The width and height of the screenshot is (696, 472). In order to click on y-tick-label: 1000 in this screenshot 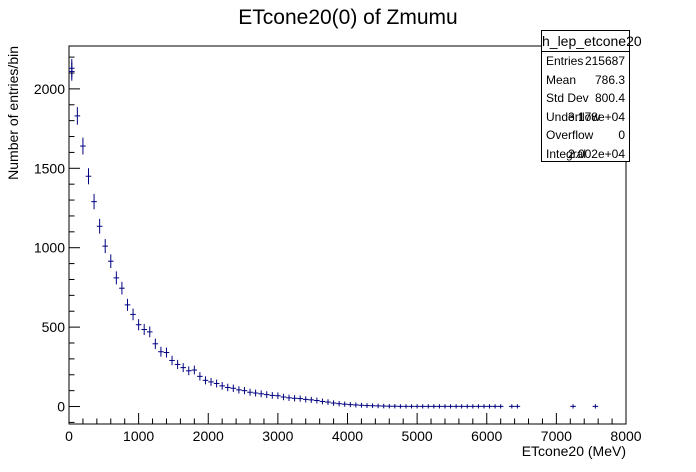, I will do `click(49, 248)`.